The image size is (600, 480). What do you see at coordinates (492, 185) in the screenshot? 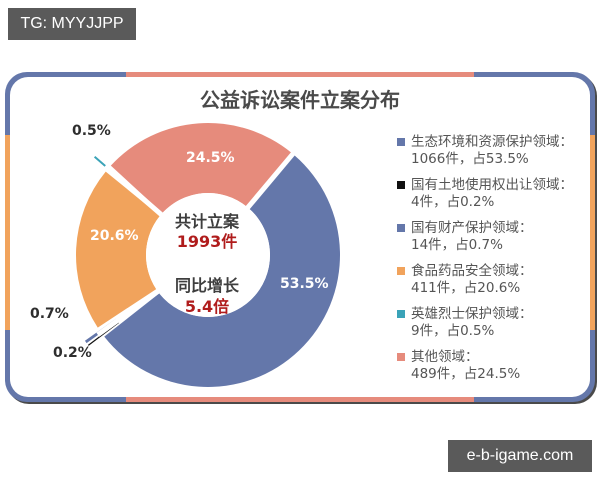
I see `legend-name: 国有土地使用权出让领域：` at bounding box center [492, 185].